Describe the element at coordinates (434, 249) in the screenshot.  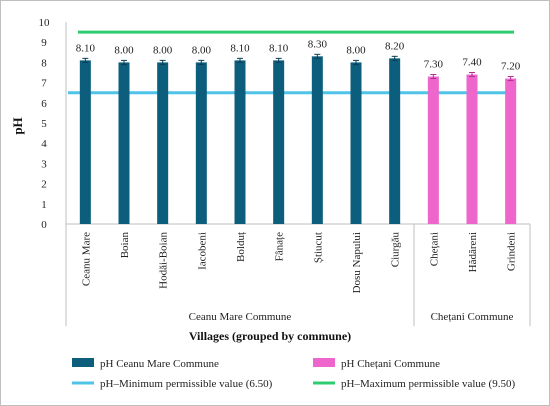
I see `category-label: Chețani` at that location.